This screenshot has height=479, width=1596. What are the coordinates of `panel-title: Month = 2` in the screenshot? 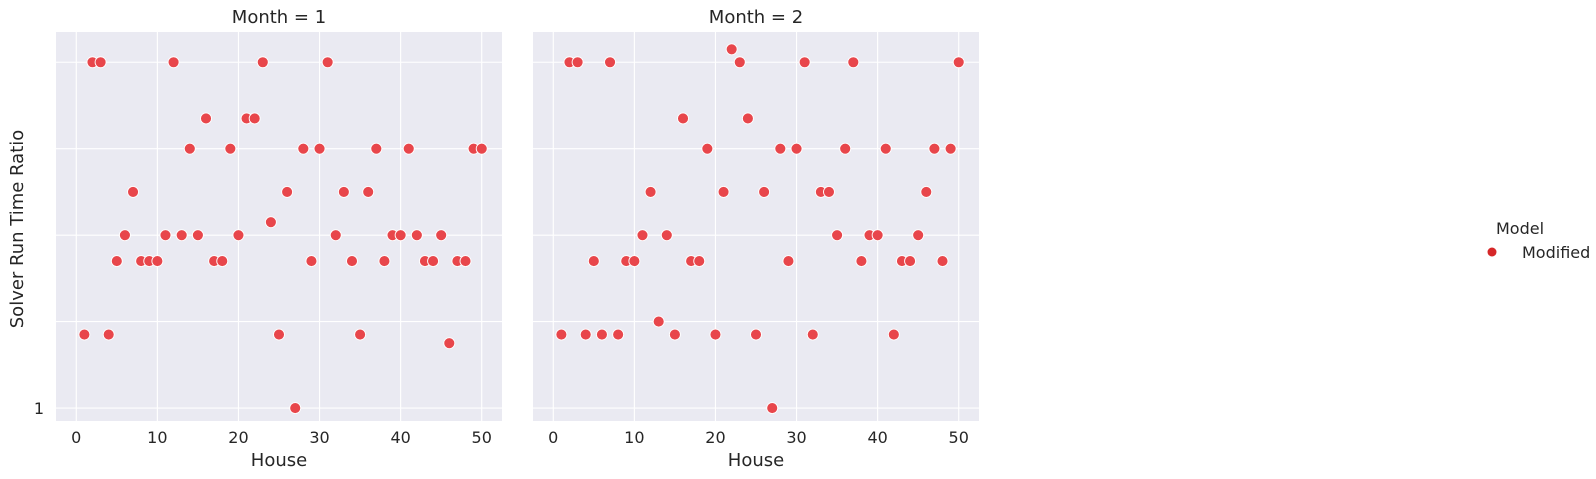 It's located at (756, 17).